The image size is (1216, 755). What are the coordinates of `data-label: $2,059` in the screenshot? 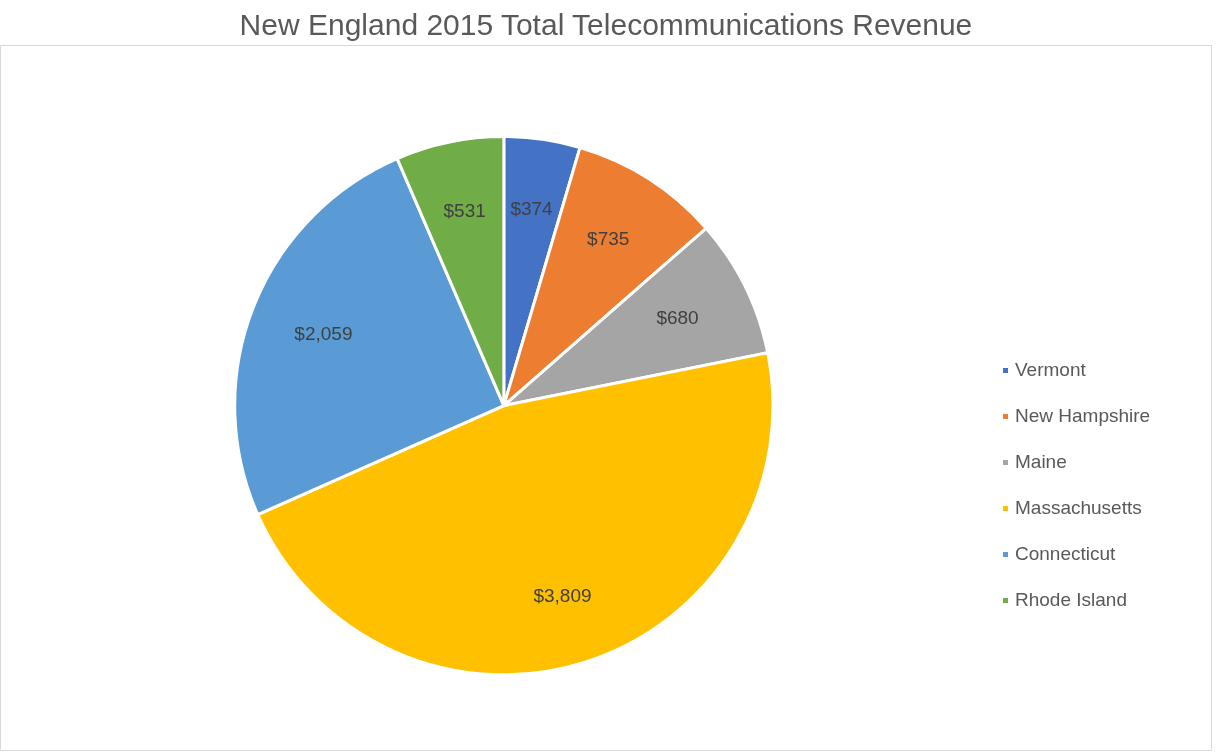 It's located at (323, 333).